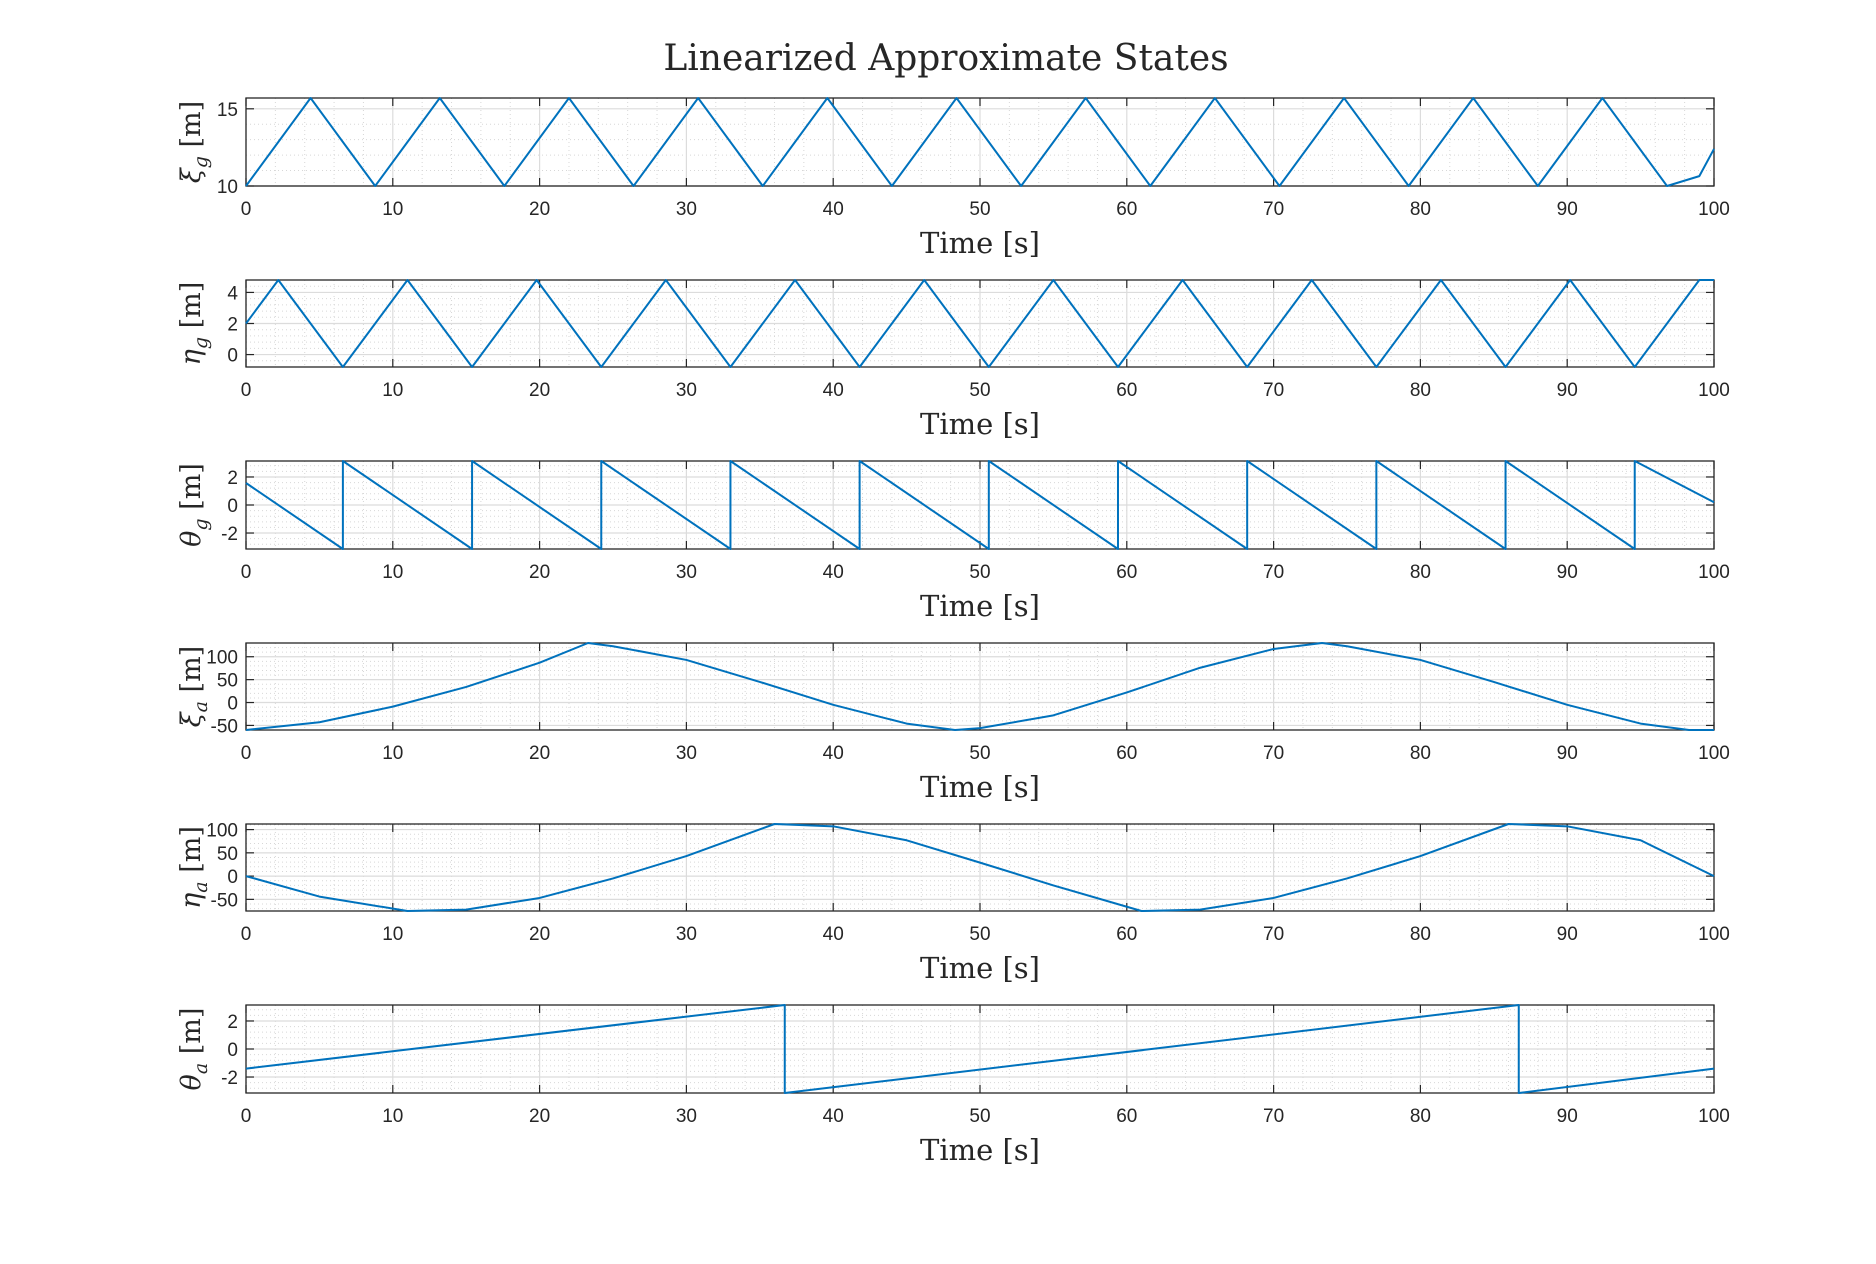 The height and width of the screenshot is (1264, 1876). I want to click on y-axis-label: ηa [m], so click(194, 867).